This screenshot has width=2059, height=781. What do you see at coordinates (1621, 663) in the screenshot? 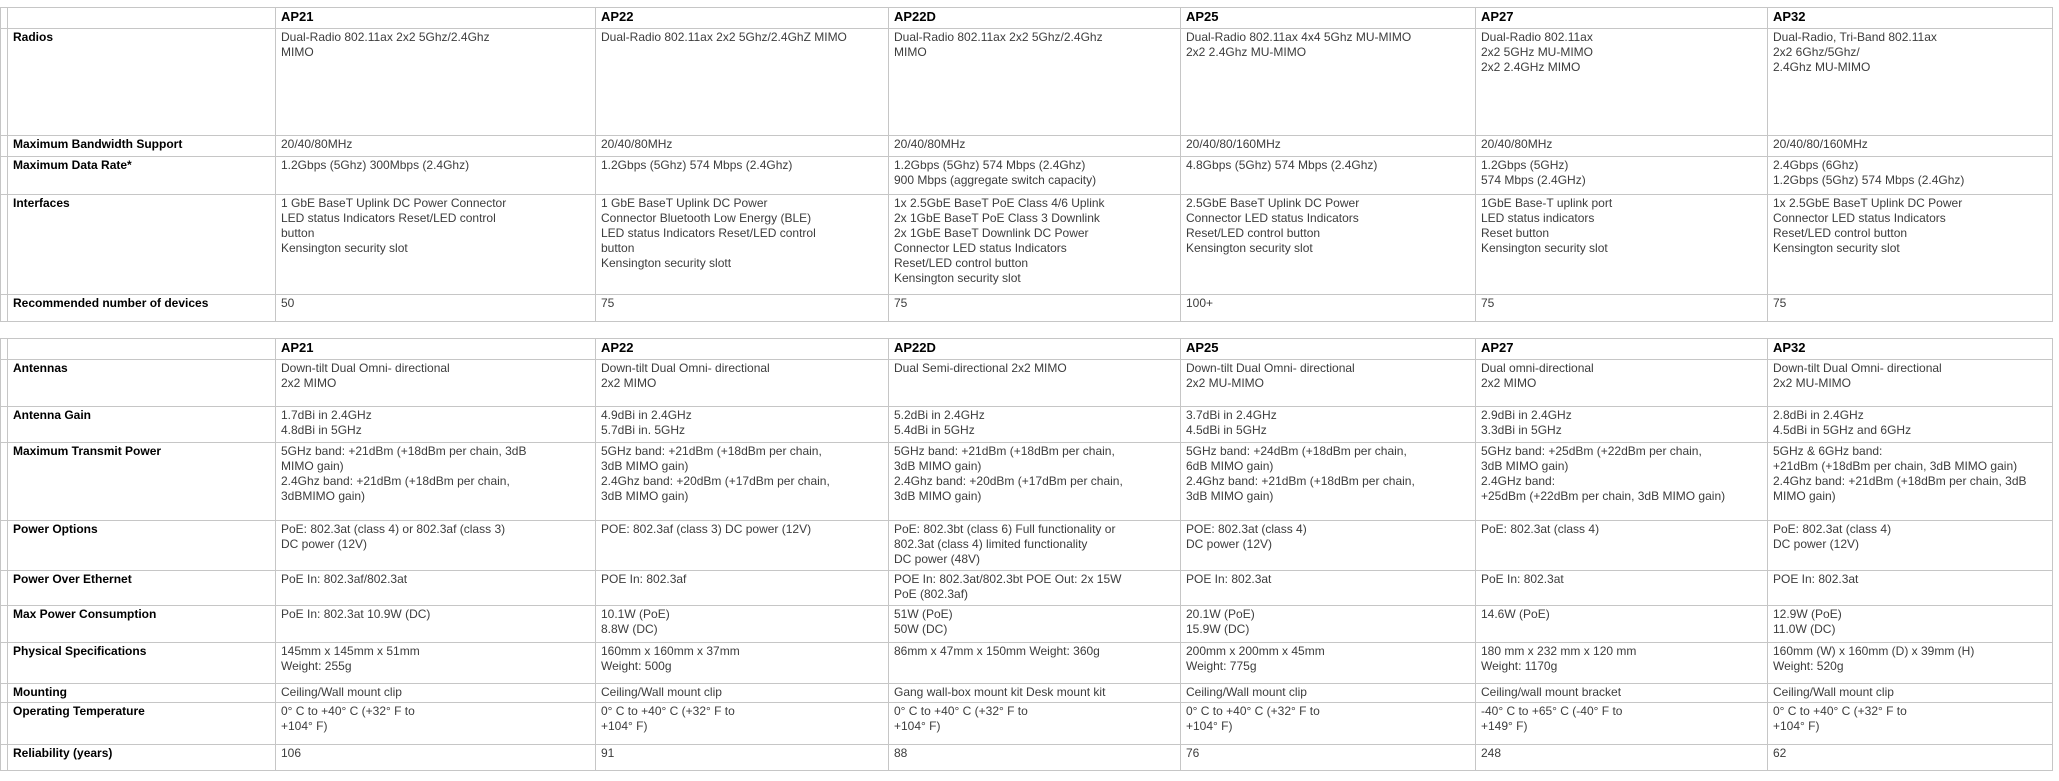
I see `spec-cell: 180 mm x 232 mm x 120 mm Weight: 1170g` at bounding box center [1621, 663].